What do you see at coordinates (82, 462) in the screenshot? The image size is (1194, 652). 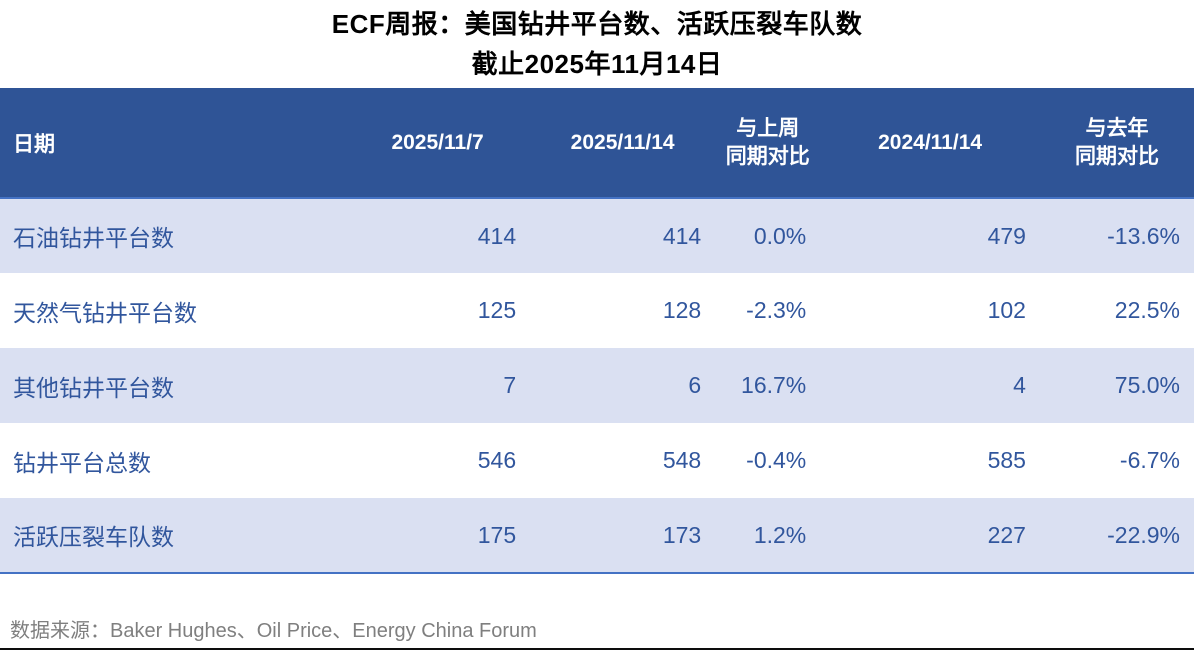 I see `row-label: 钻井平台总数` at bounding box center [82, 462].